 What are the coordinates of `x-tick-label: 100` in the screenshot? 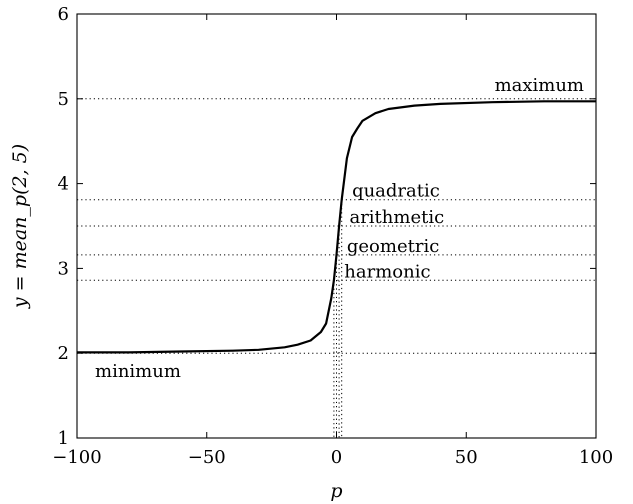 It's located at (596, 457).